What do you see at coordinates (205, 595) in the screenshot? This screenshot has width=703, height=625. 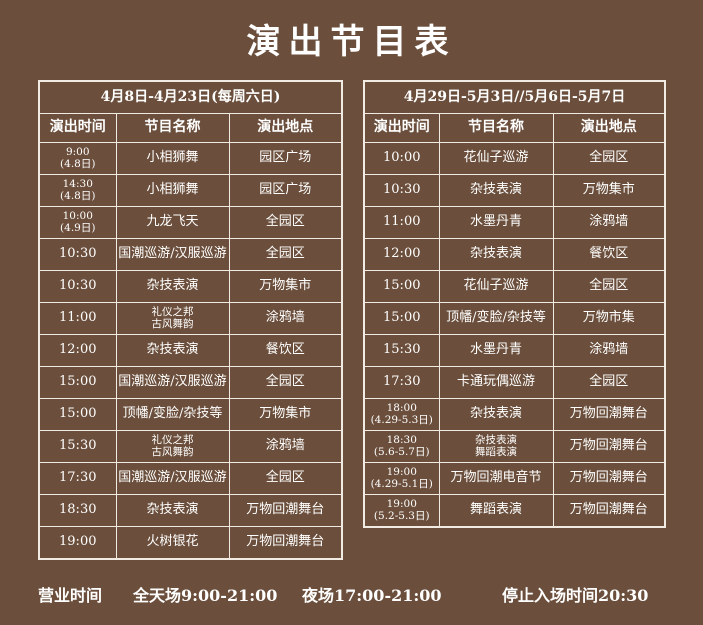 I see `footer-text: 全天场9:00-21:00` at bounding box center [205, 595].